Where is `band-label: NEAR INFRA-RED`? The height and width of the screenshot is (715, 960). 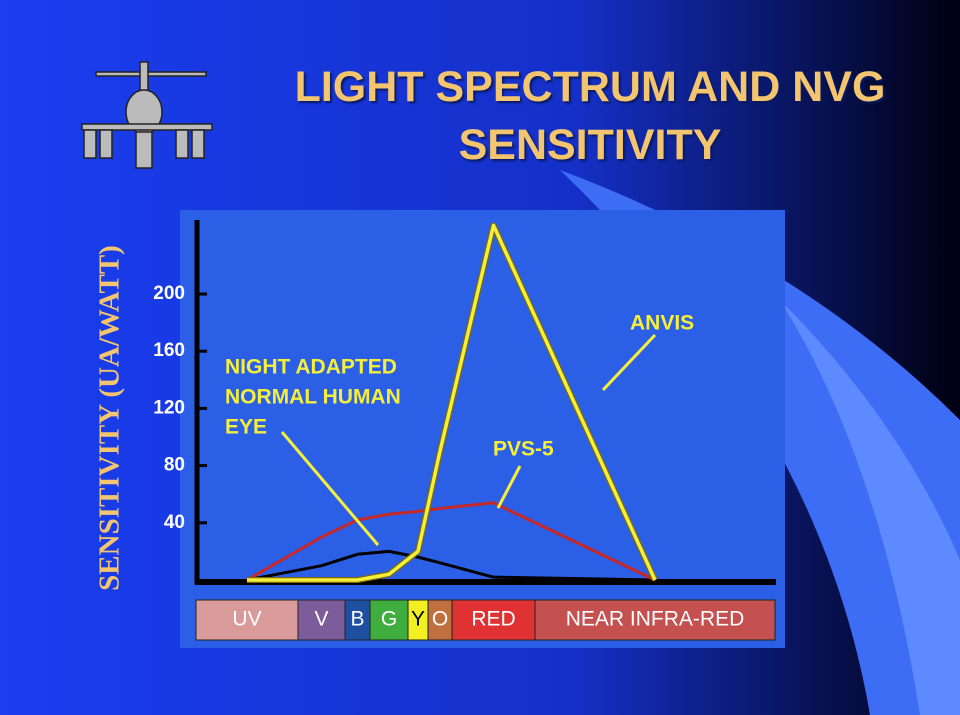
band-label: NEAR INFRA-RED is located at coordinates (655, 619).